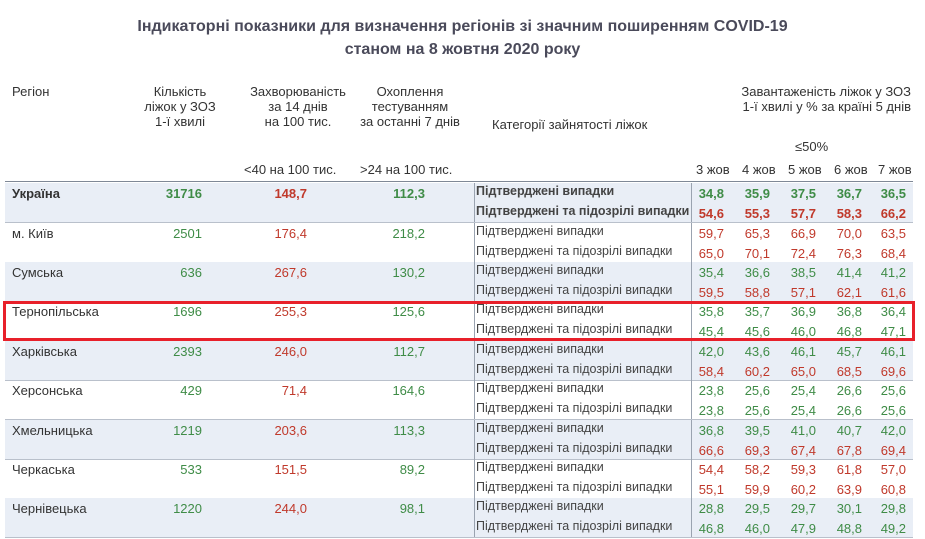 Image resolution: width=925 pixels, height=539 pixels. What do you see at coordinates (711, 331) in the screenshot?
I see `occupancy-value: 45,4` at bounding box center [711, 331].